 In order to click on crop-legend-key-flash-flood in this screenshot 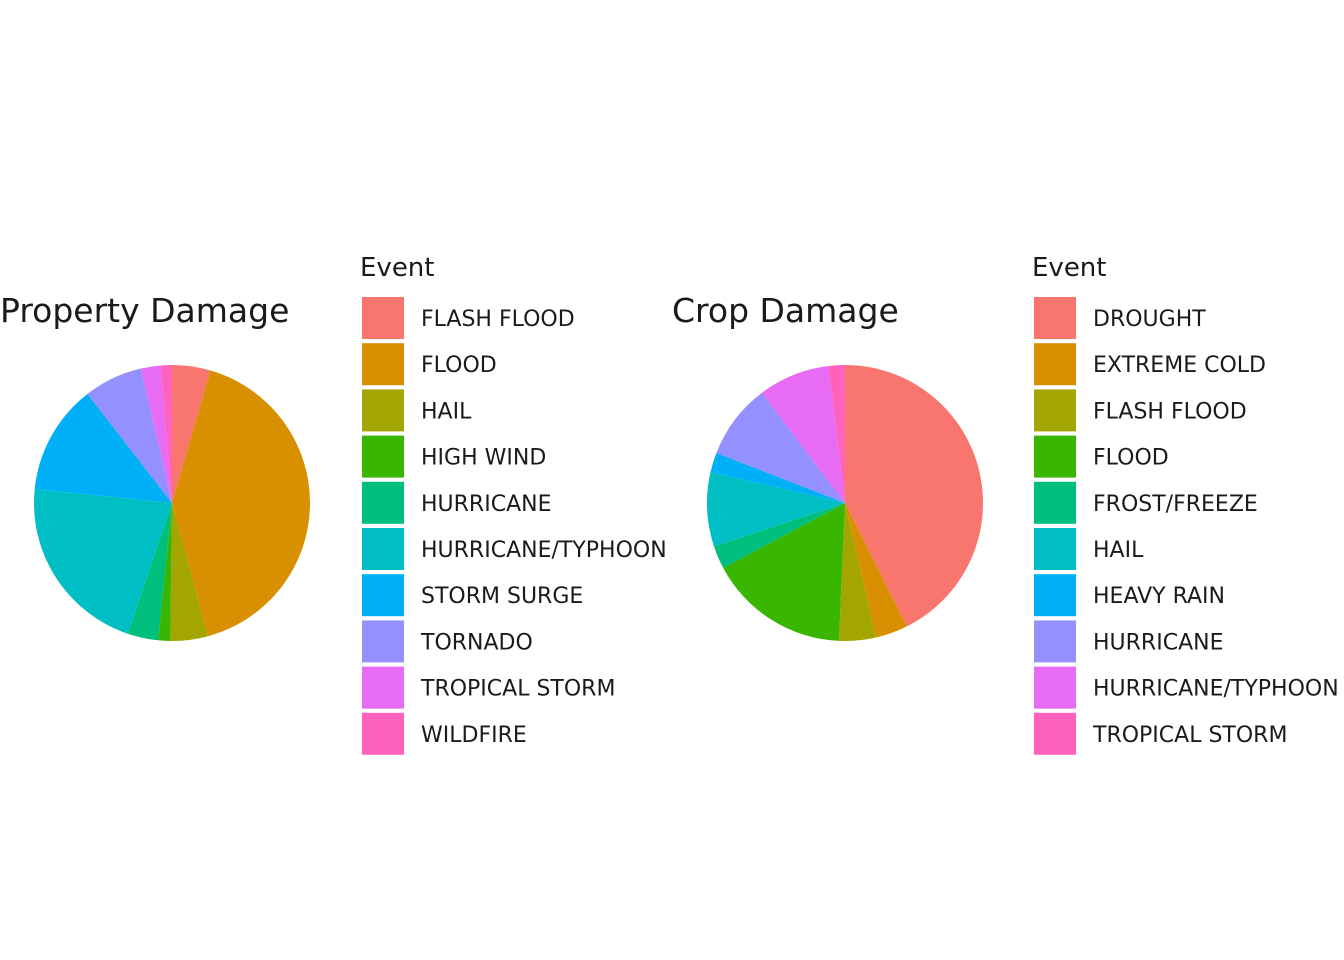, I will do `click(1055, 410)`.